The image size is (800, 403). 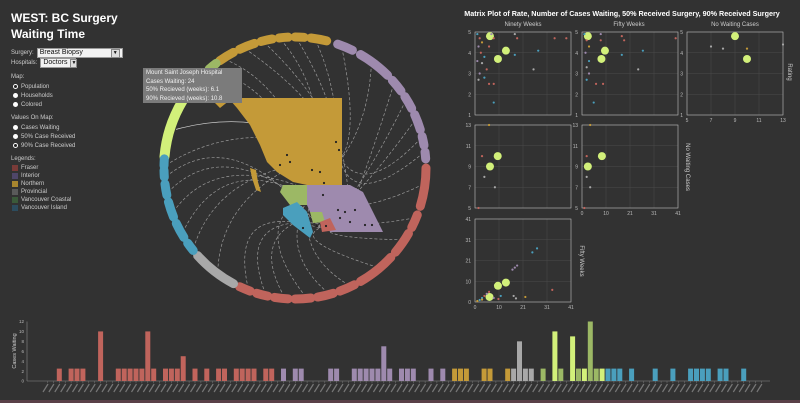 I want to click on region-haida-gwaii, so click(x=255, y=180).